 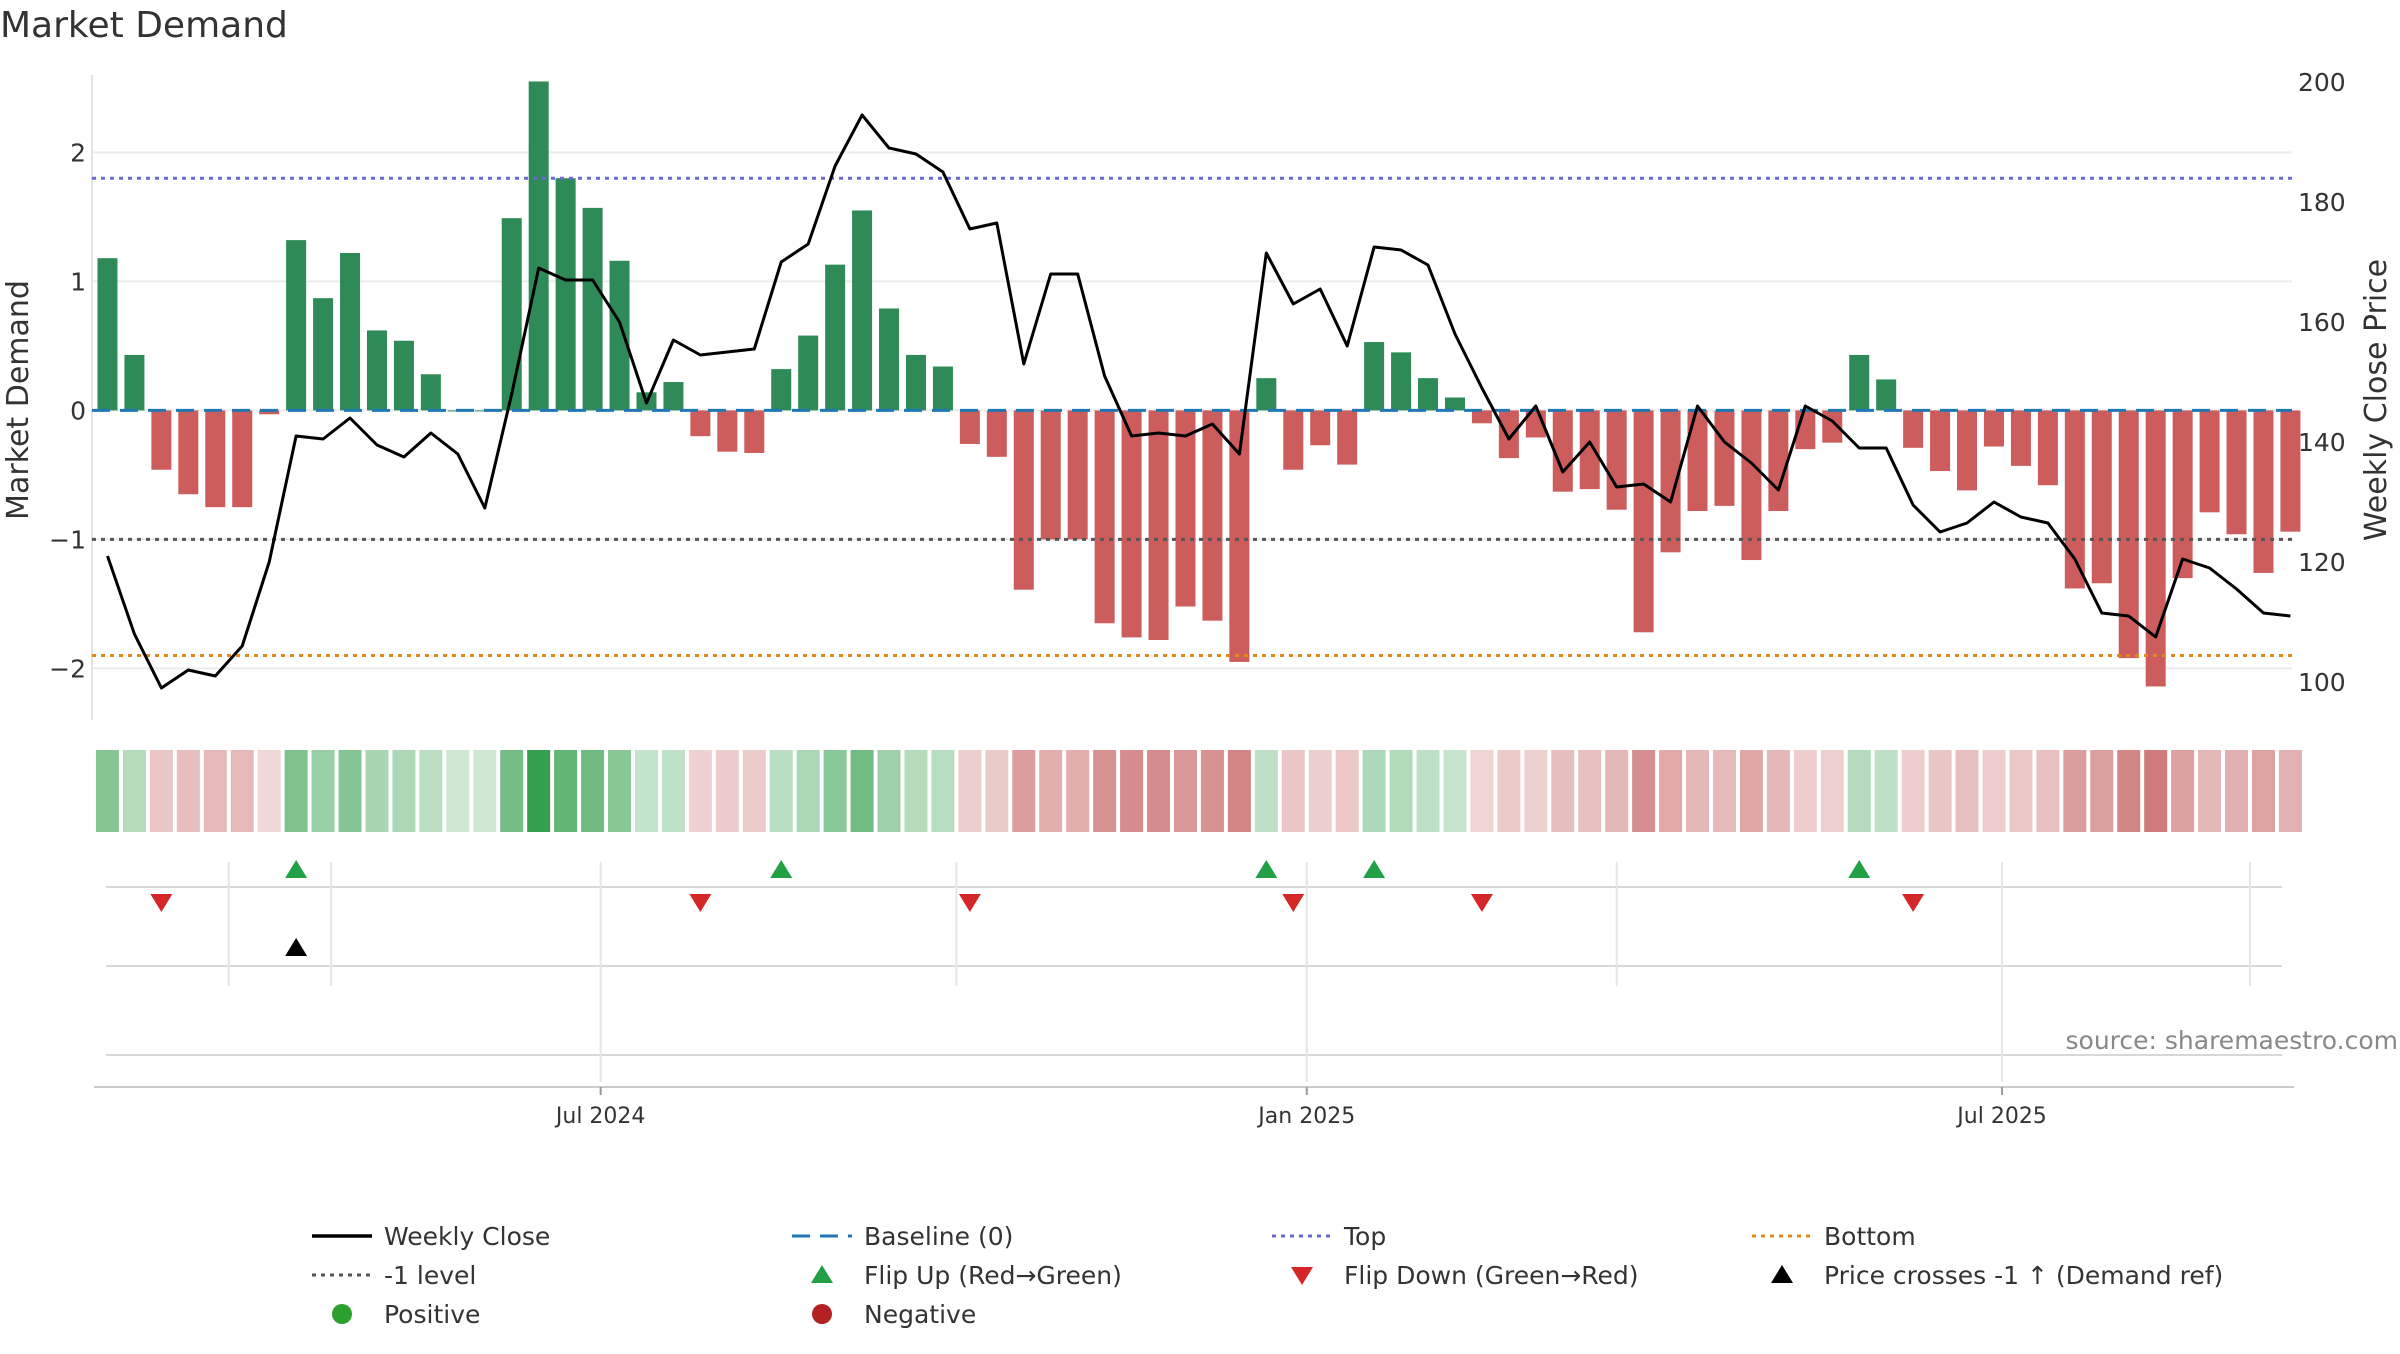 What do you see at coordinates (394, 1275) in the screenshot?
I see `legend-item: -1 level` at bounding box center [394, 1275].